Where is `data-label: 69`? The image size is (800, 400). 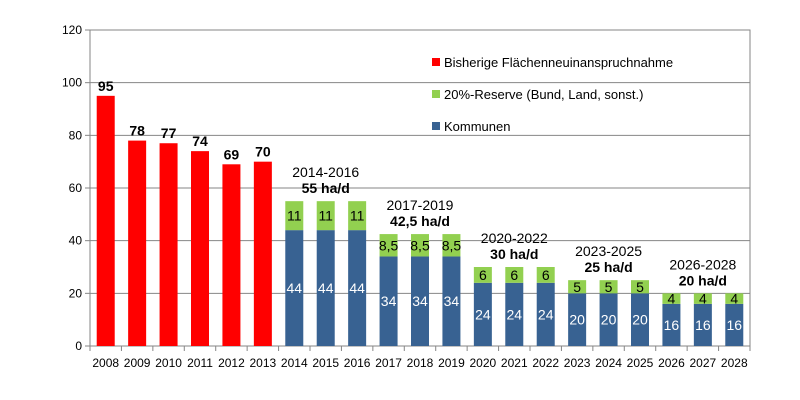 data-label: 69 is located at coordinates (232, 154).